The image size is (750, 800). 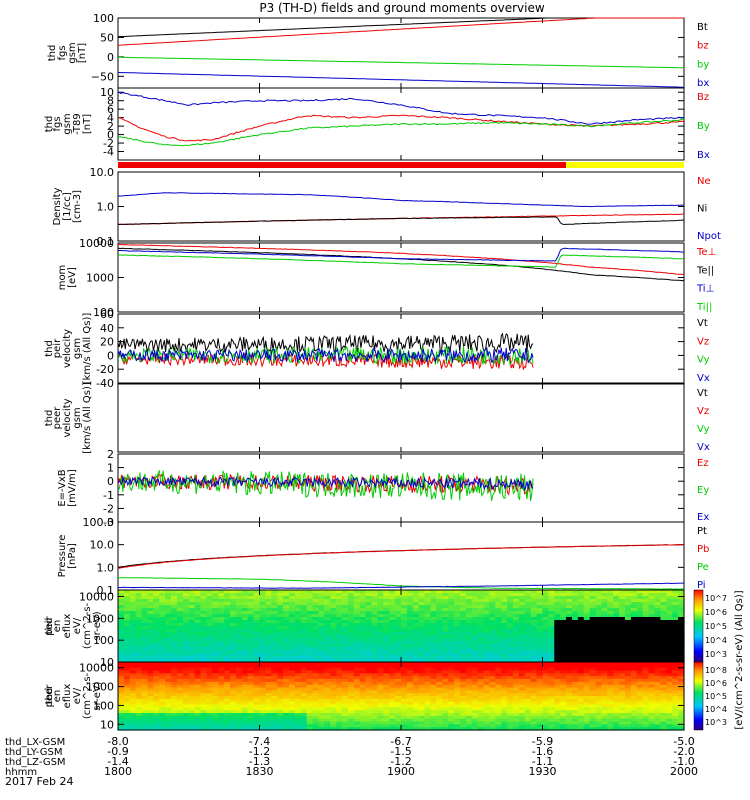 What do you see at coordinates (57, 206) in the screenshot?
I see `y-label-line: Density` at bounding box center [57, 206].